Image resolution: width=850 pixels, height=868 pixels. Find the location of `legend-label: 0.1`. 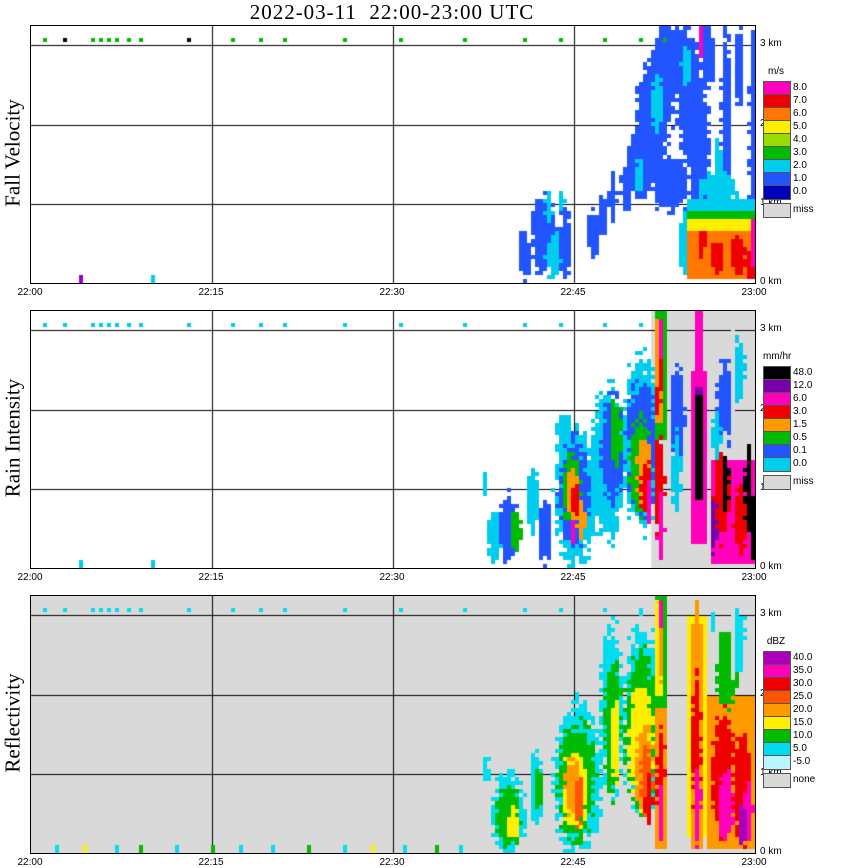

legend-label: 0.1 is located at coordinates (800, 450).